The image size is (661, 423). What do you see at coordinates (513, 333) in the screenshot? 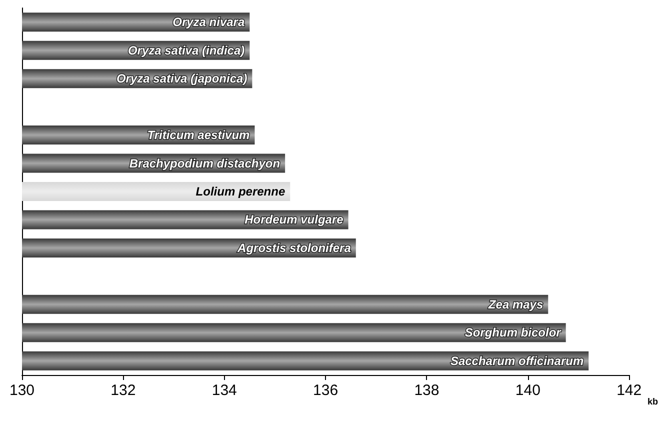
I see `y-tick-label: Sorghum bicolor` at bounding box center [513, 333].